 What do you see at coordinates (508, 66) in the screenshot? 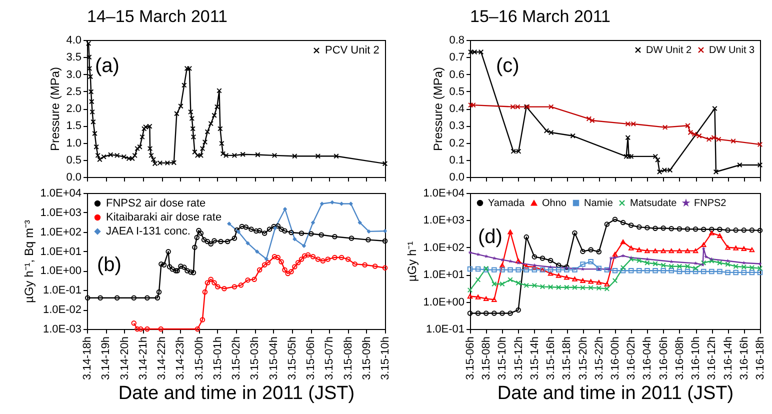
I see `annotation: (c)` at bounding box center [508, 66].